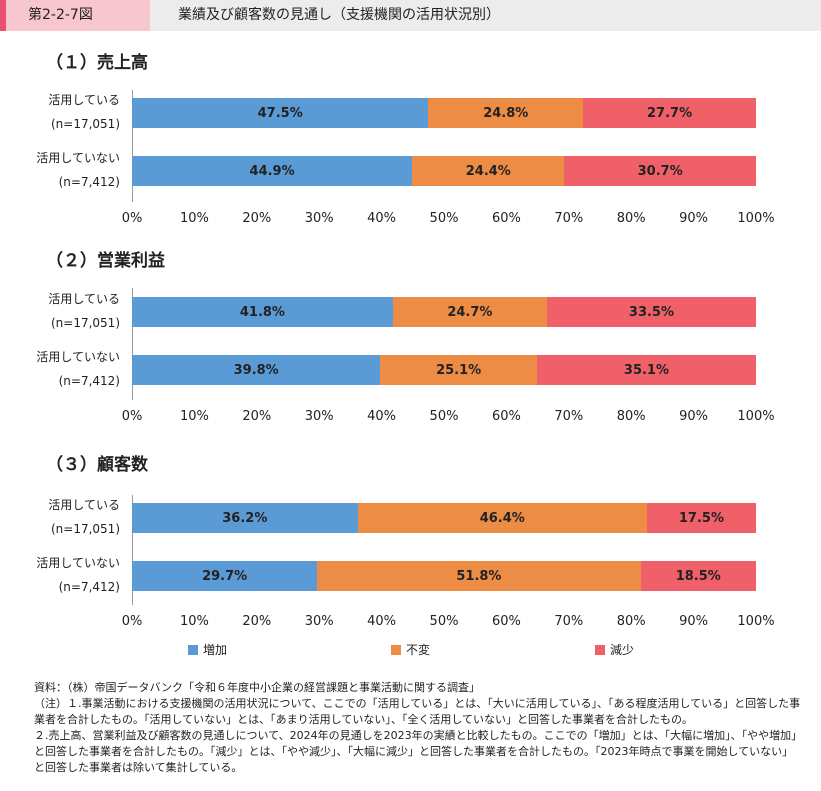  I want to click on bar-segment-increase: 41.8%, so click(262, 312).